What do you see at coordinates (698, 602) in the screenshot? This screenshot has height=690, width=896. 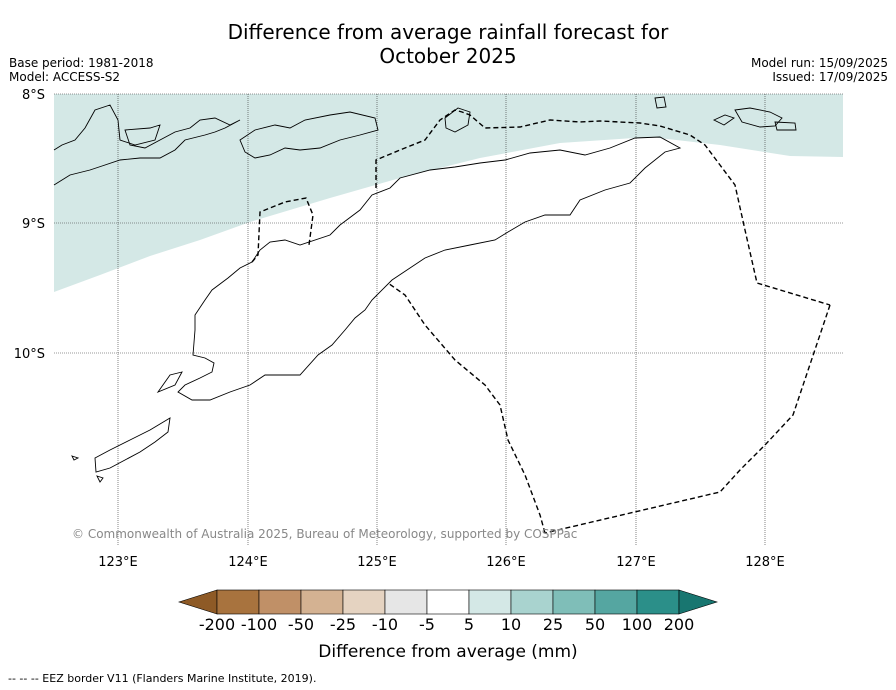 I see `colorbar-extend-high` at bounding box center [698, 602].